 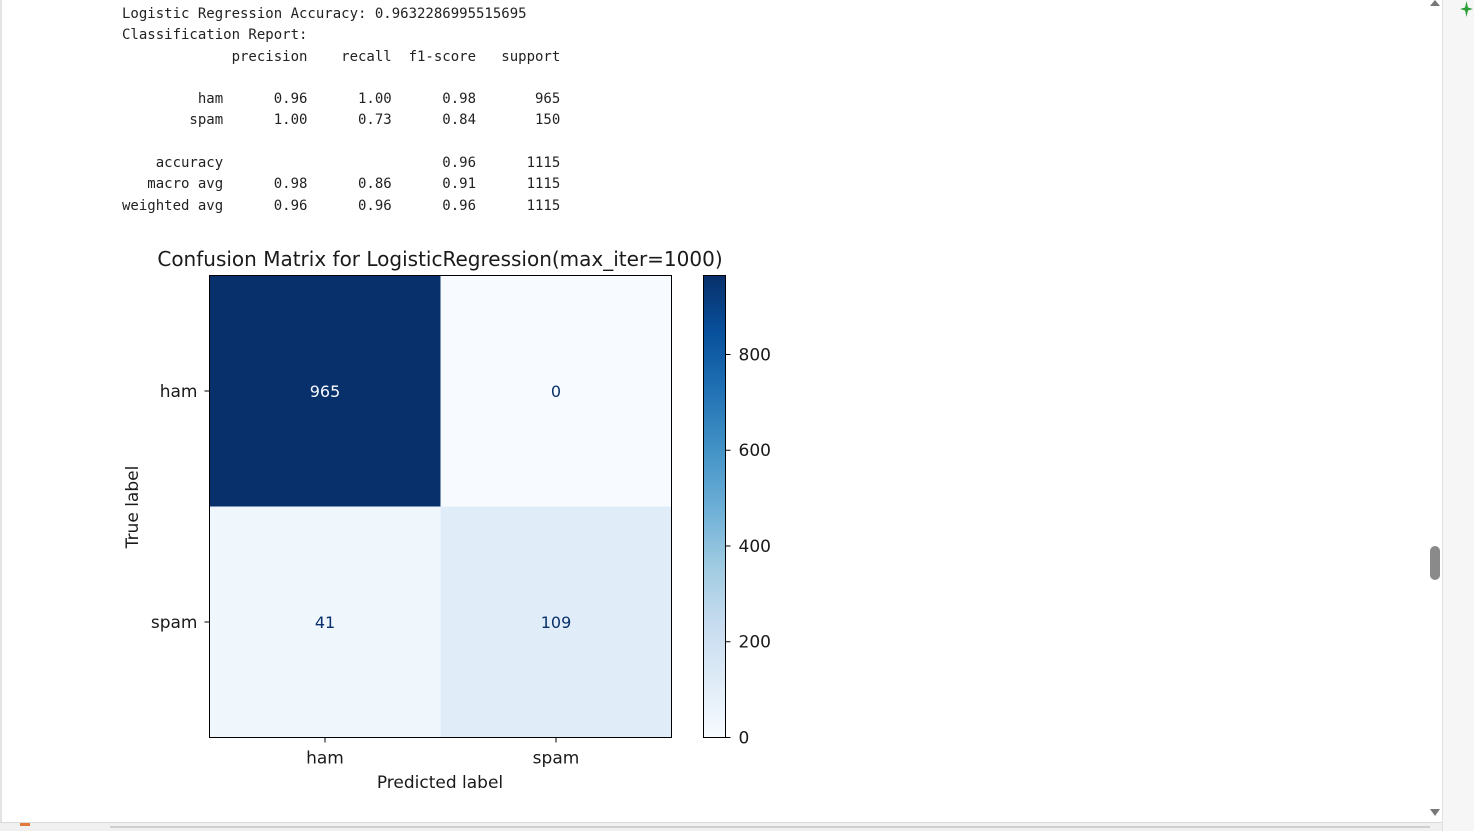 What do you see at coordinates (1435, 812) in the screenshot?
I see `scroll-down-arrow-icon` at bounding box center [1435, 812].